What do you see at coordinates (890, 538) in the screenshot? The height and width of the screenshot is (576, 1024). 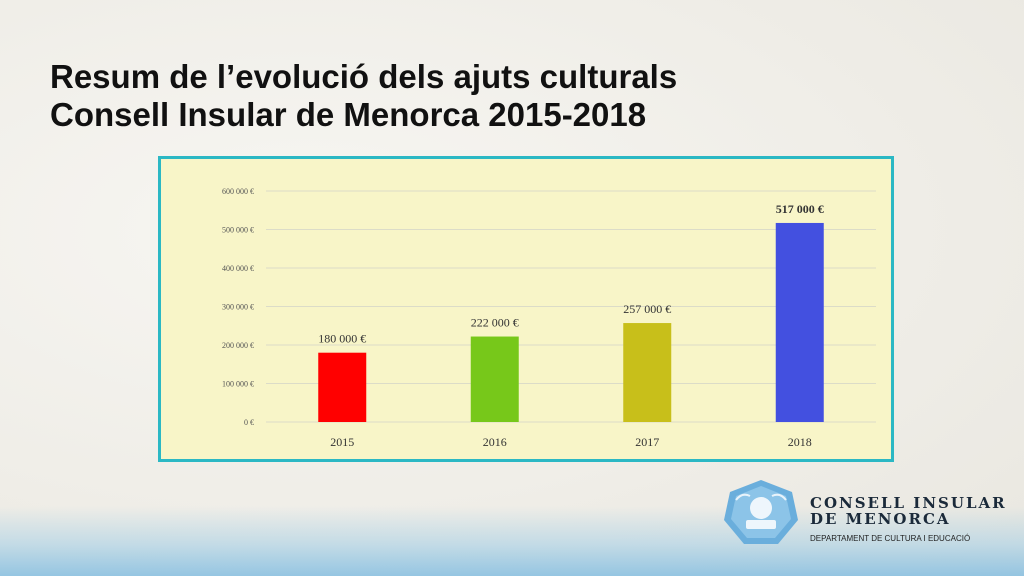 I see `department-name: DEPARTAMENT DE CULTURA I EDUCACIÓ` at bounding box center [890, 538].